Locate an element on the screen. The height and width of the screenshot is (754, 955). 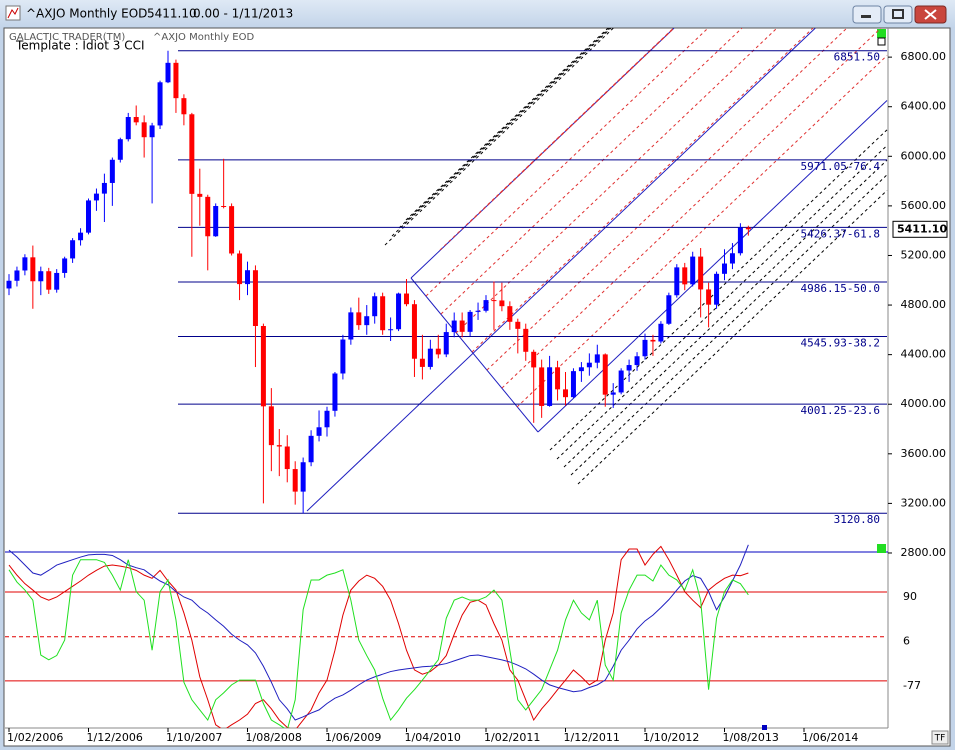
scroll-marker is located at coordinates (764, 727).